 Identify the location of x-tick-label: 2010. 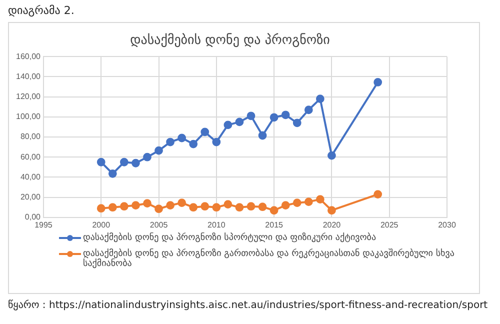
(217, 225).